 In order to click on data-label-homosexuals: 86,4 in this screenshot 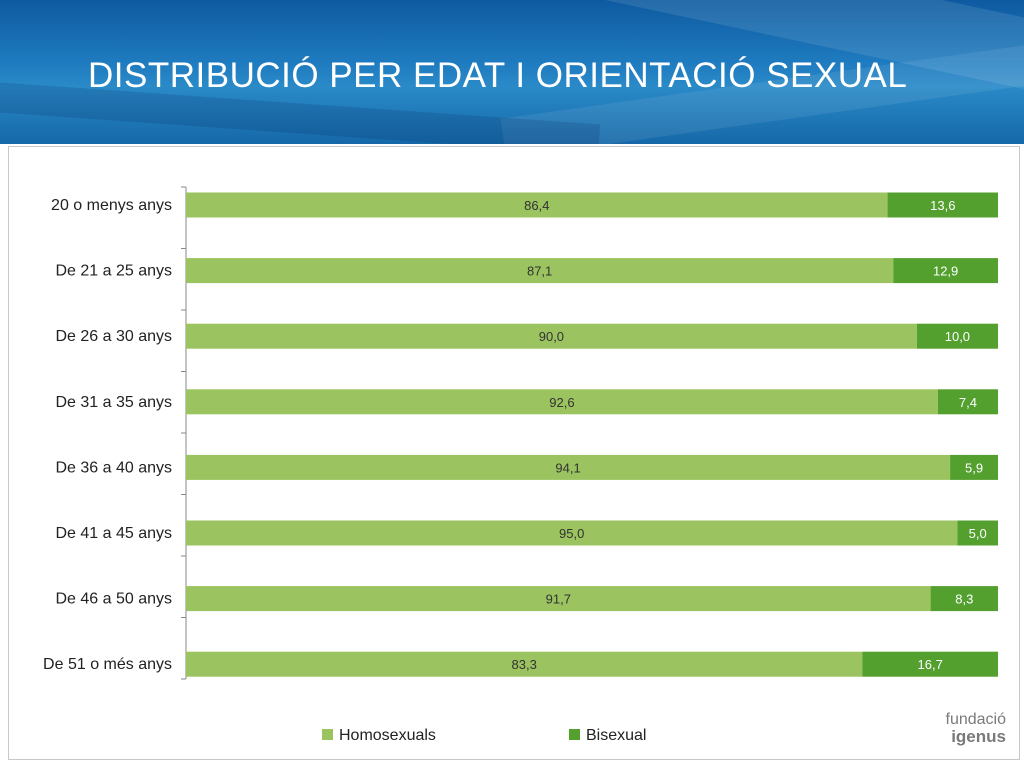, I will do `click(536, 205)`.